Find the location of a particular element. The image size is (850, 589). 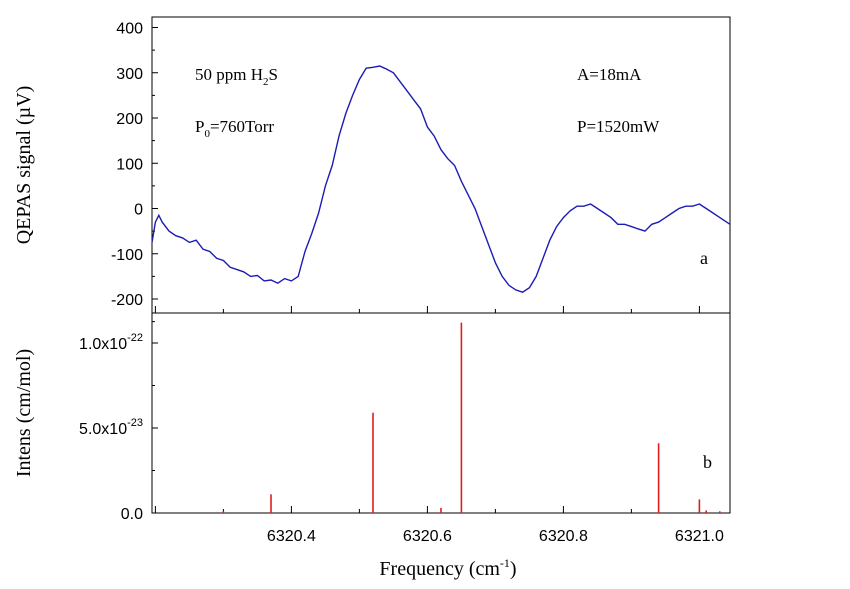

y-axis-label-b: Intens (cm/mol) is located at coordinates (24, 413).